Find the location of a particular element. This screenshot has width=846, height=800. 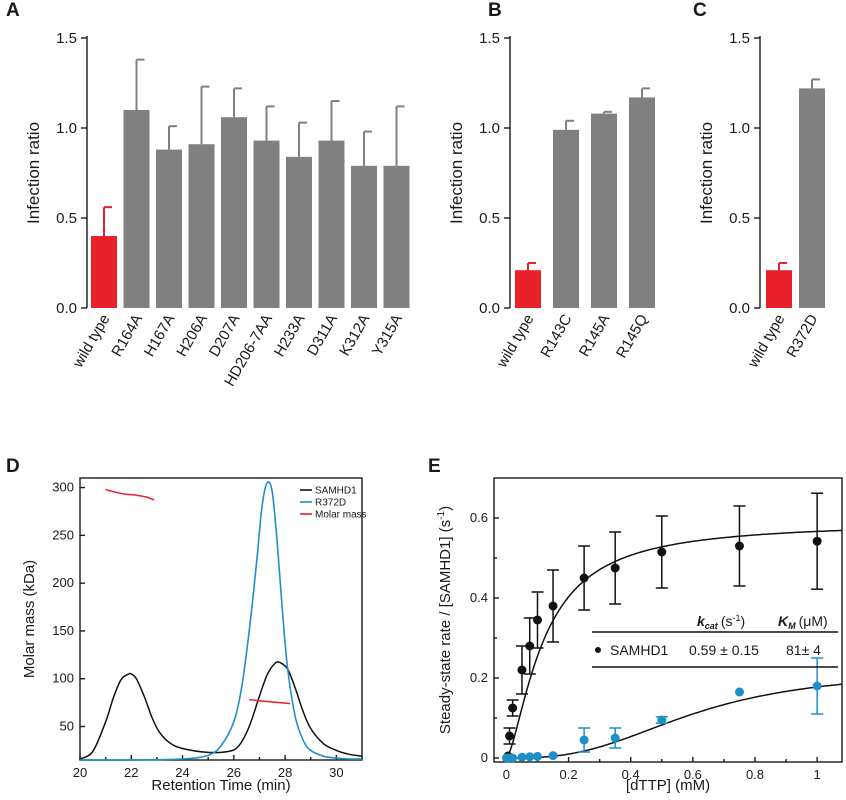

table-header-km: KM (μM) is located at coordinates (803, 622).